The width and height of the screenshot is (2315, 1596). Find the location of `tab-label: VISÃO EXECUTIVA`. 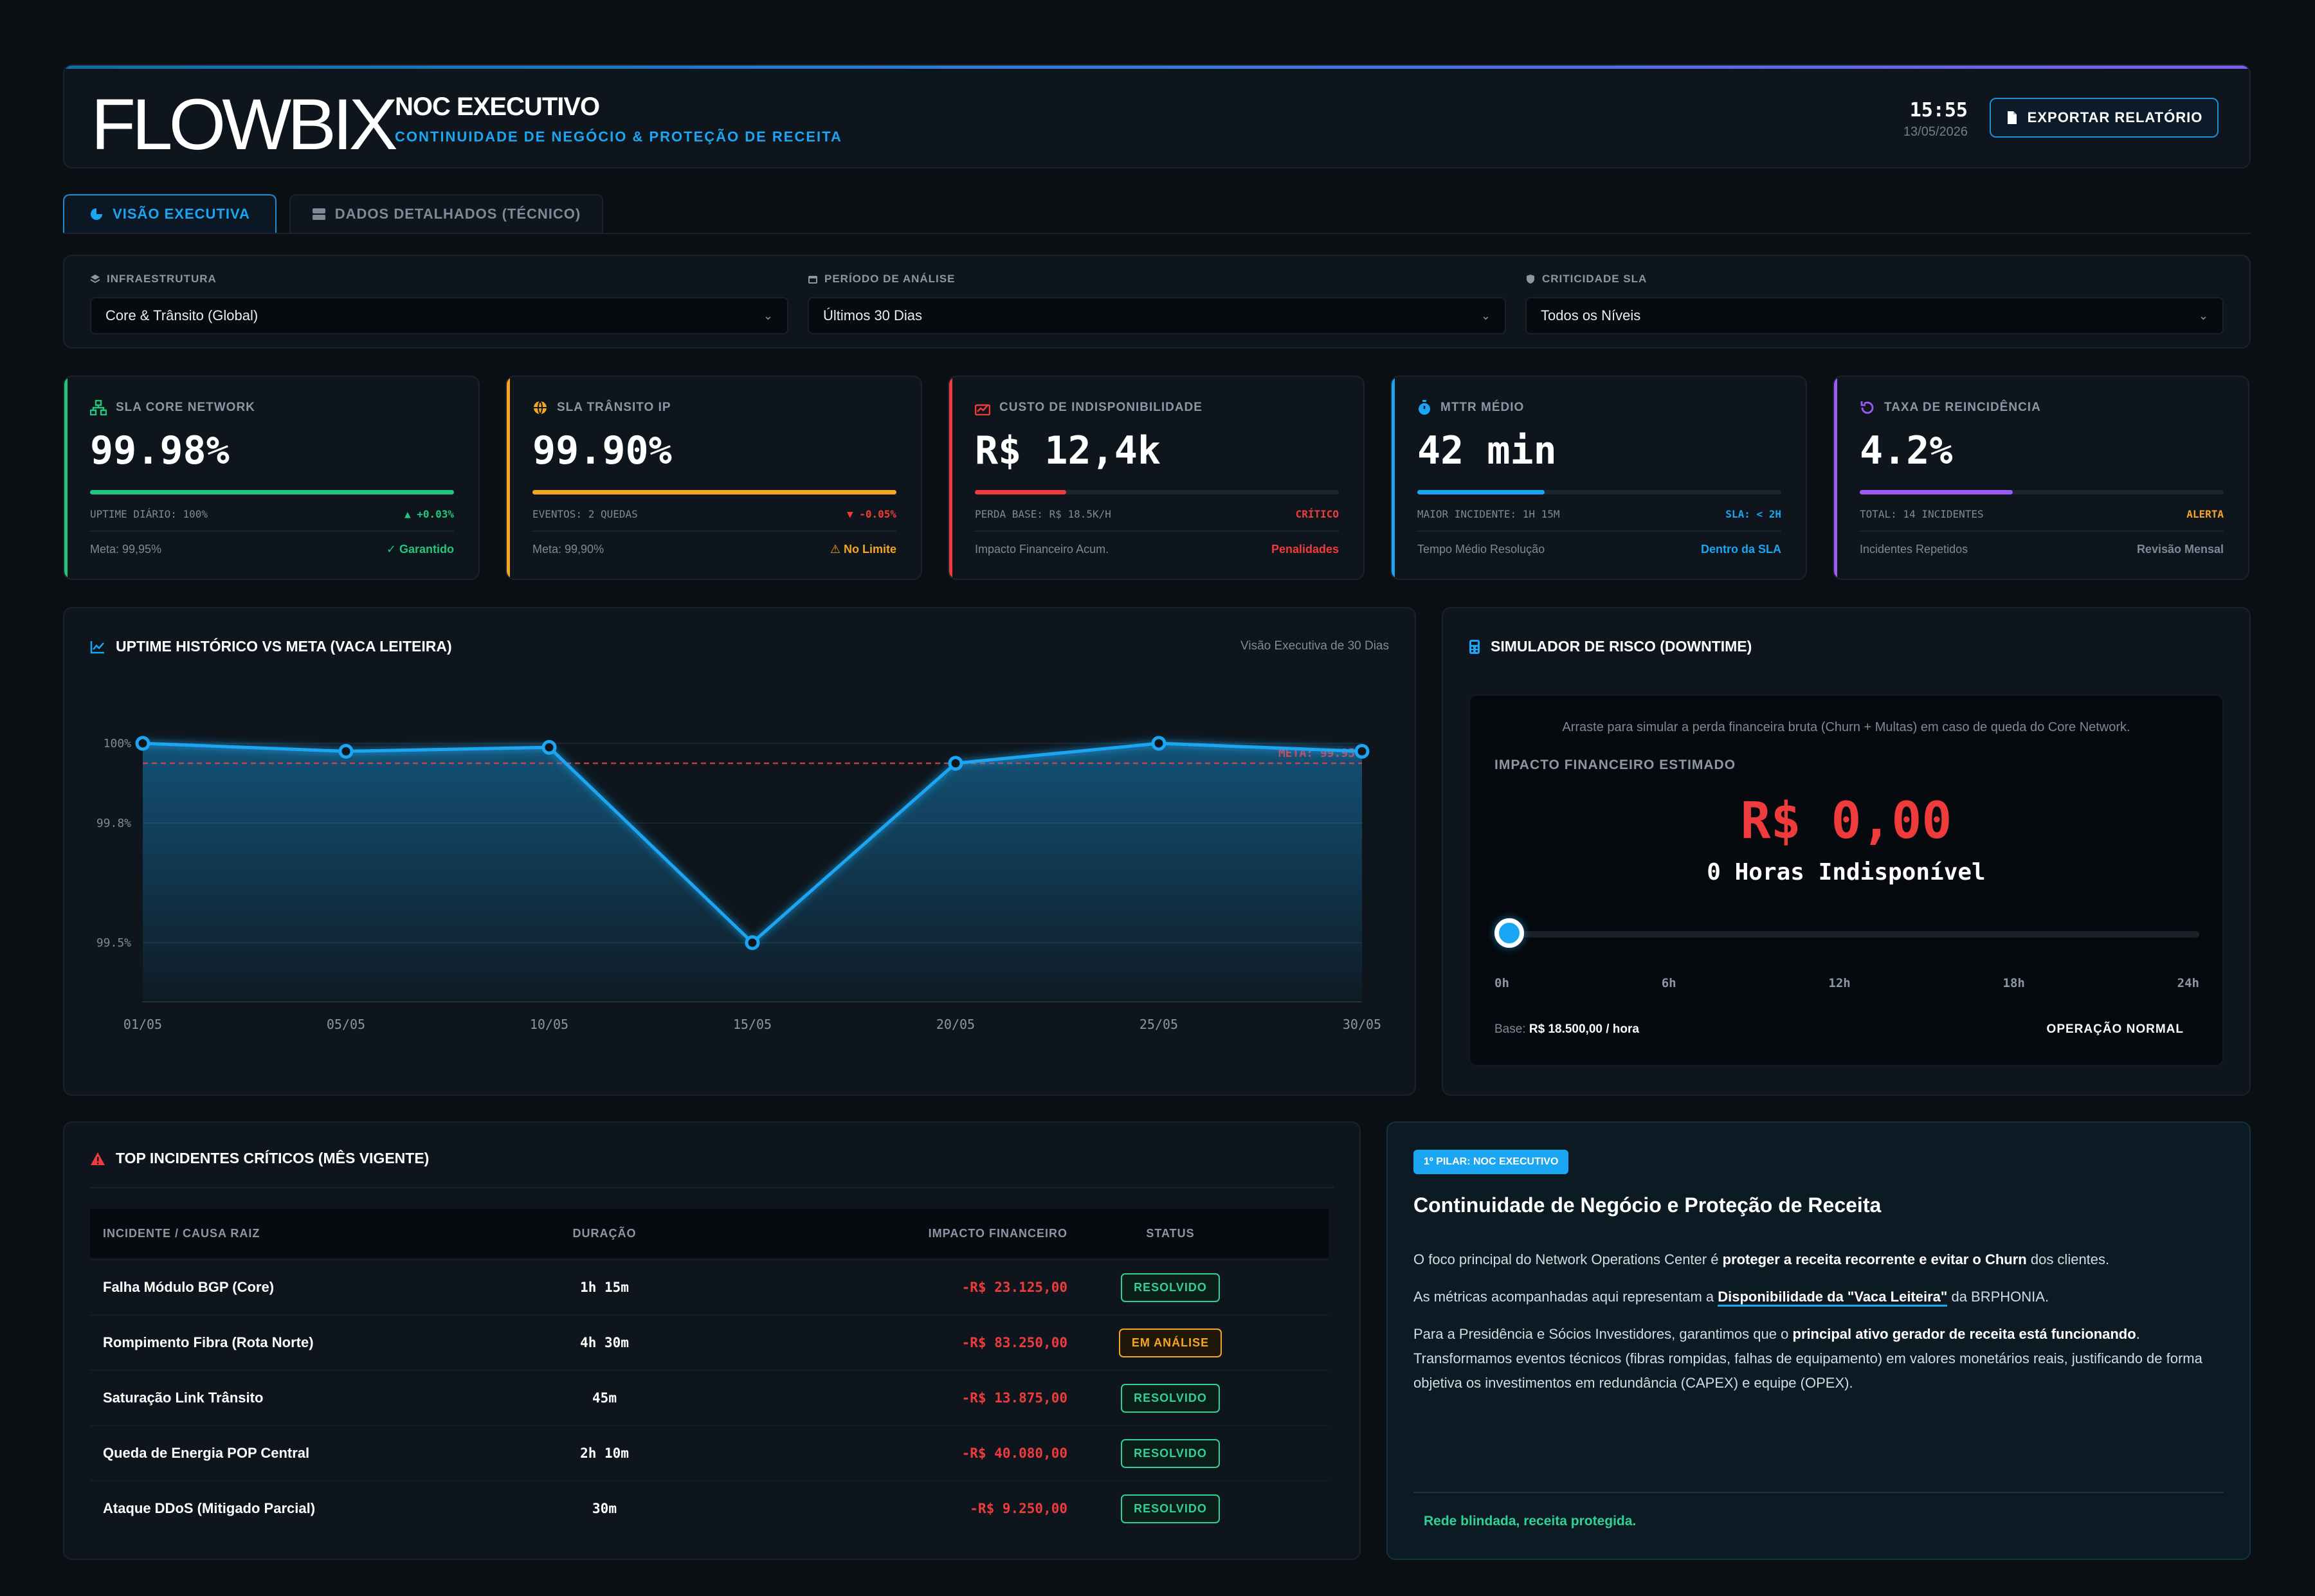

tab-label: VISÃO EXECUTIVA is located at coordinates (182, 214).